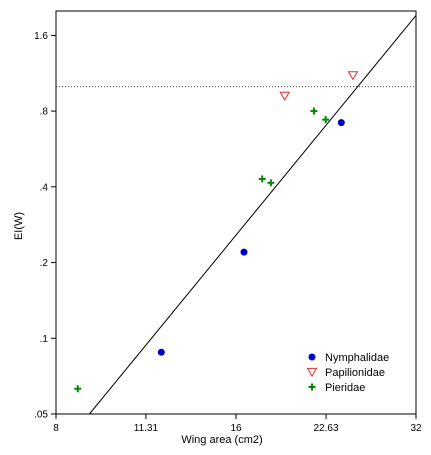 The width and height of the screenshot is (431, 455). Describe the element at coordinates (312, 357) in the screenshot. I see `legend-marker-nymphalidae` at that location.